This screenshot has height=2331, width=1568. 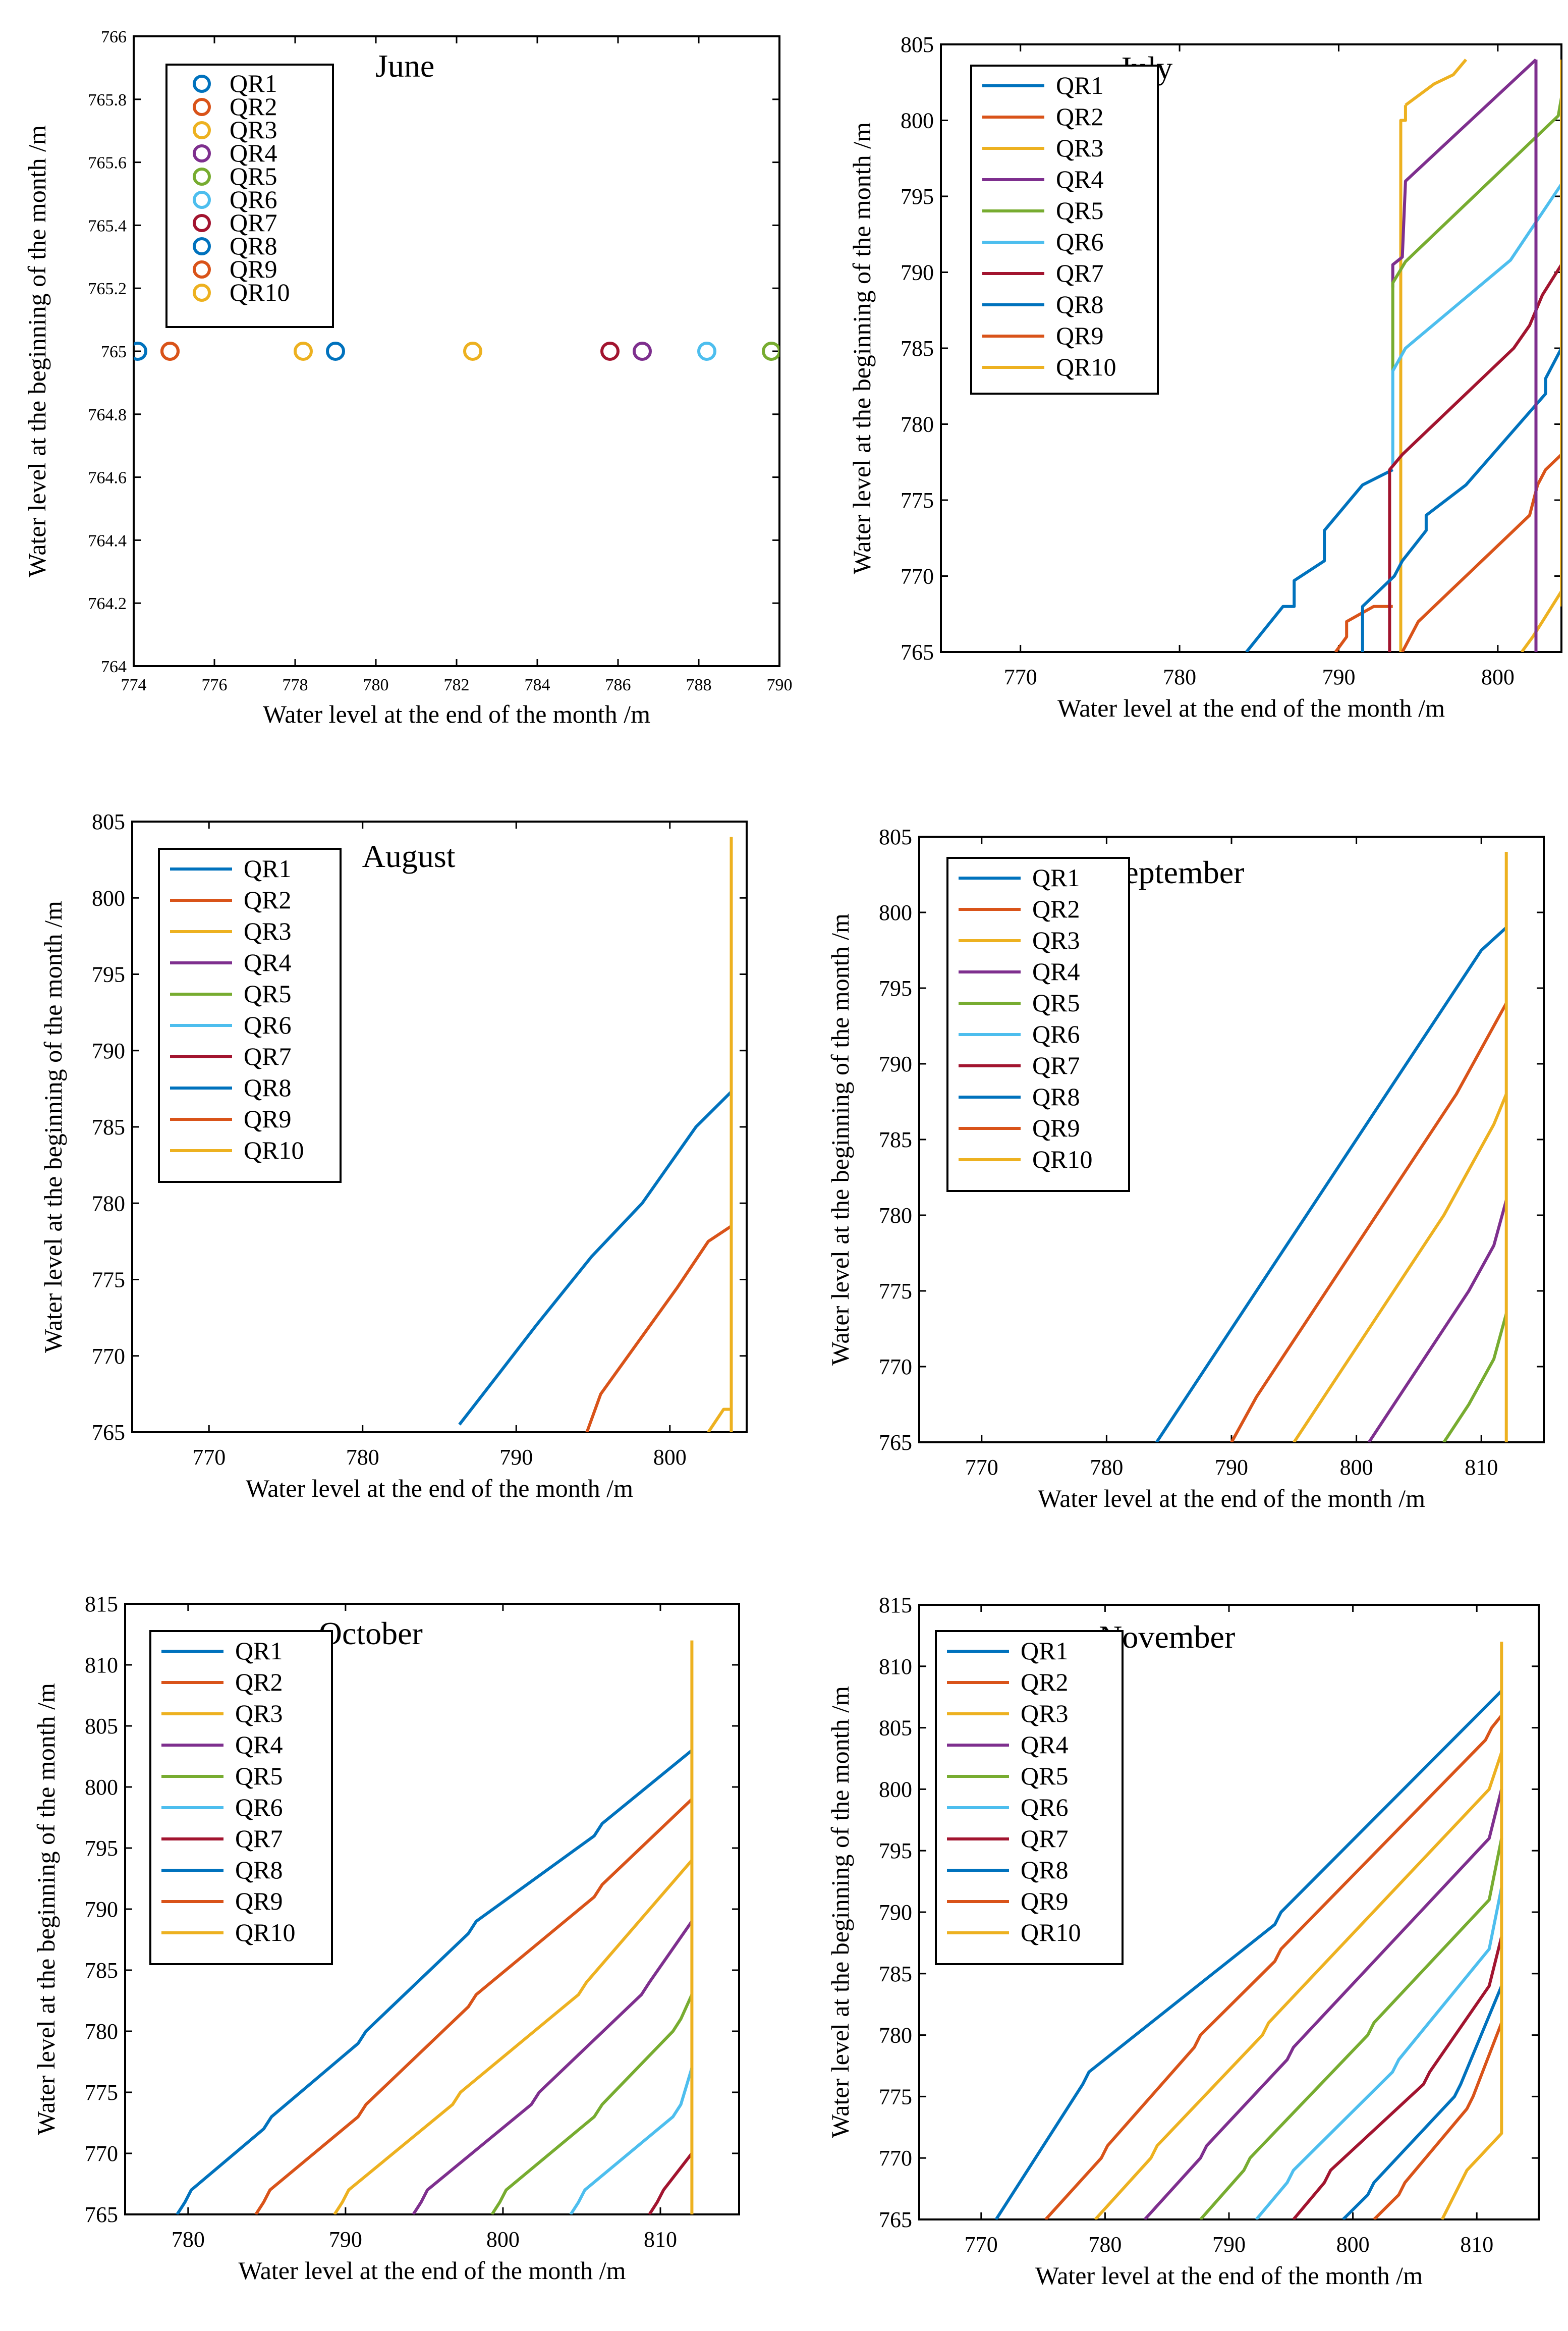 What do you see at coordinates (1044, 1776) in the screenshot?
I see `november-legend-label: QR5` at bounding box center [1044, 1776].